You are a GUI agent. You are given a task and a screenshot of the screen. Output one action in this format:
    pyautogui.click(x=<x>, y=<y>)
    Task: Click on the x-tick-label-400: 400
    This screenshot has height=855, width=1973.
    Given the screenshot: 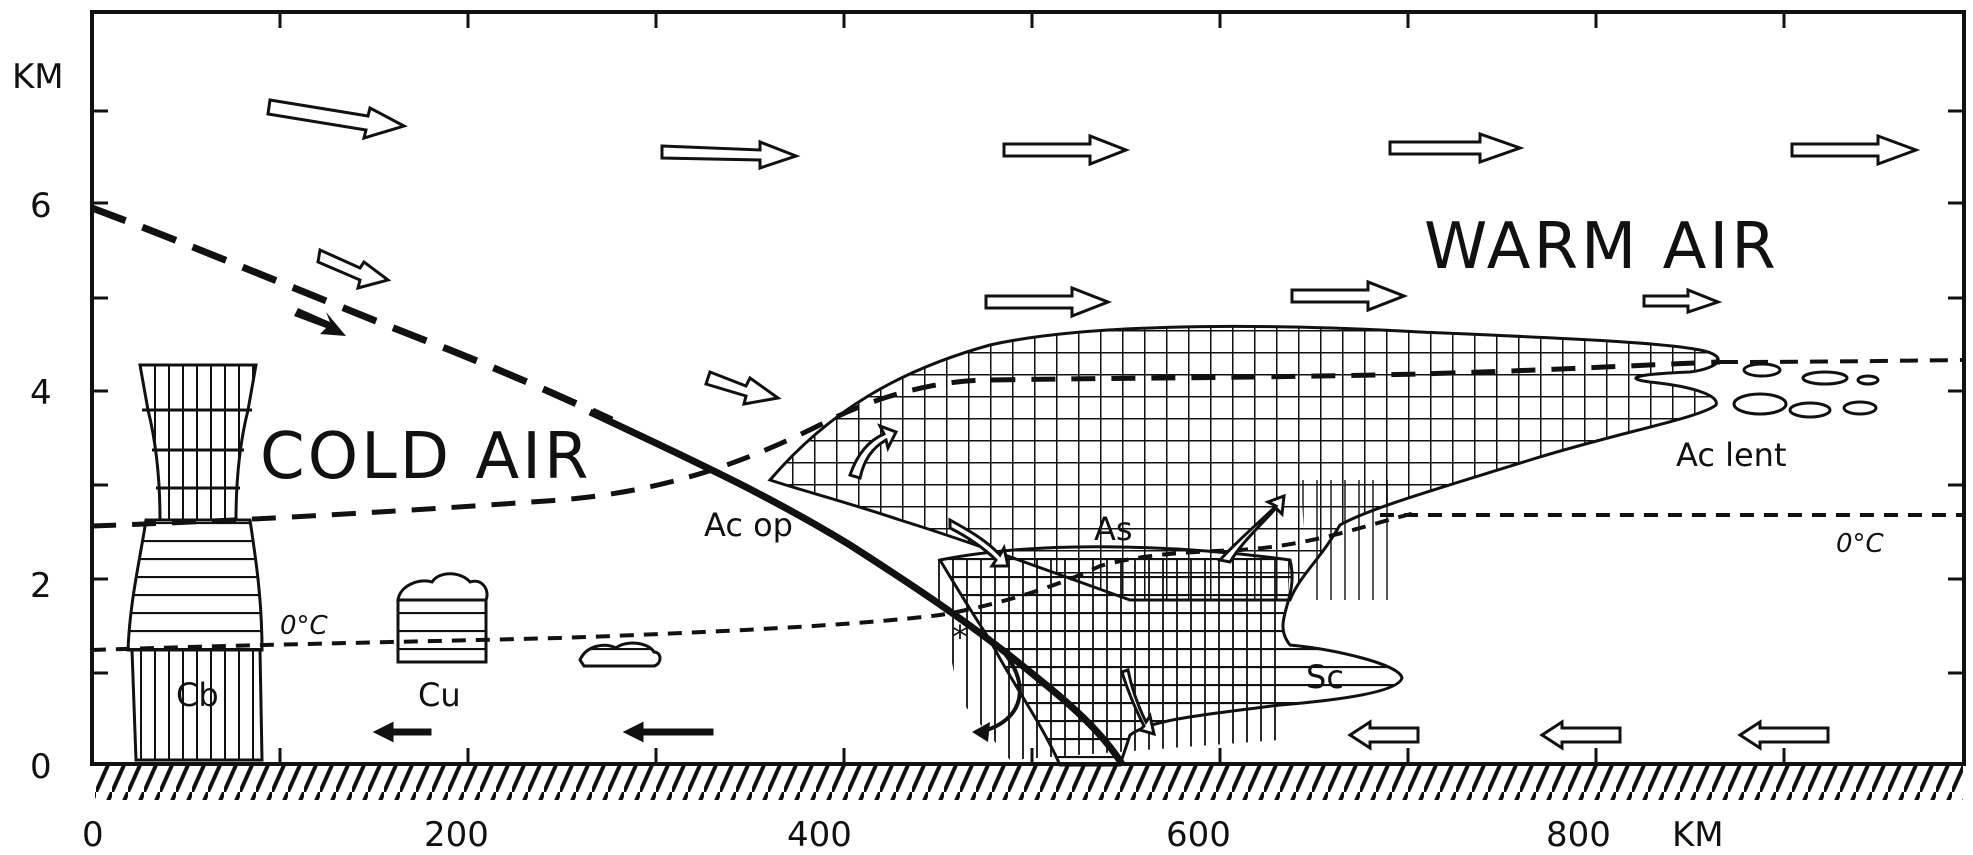 What is the action you would take?
    pyautogui.click(x=819, y=835)
    